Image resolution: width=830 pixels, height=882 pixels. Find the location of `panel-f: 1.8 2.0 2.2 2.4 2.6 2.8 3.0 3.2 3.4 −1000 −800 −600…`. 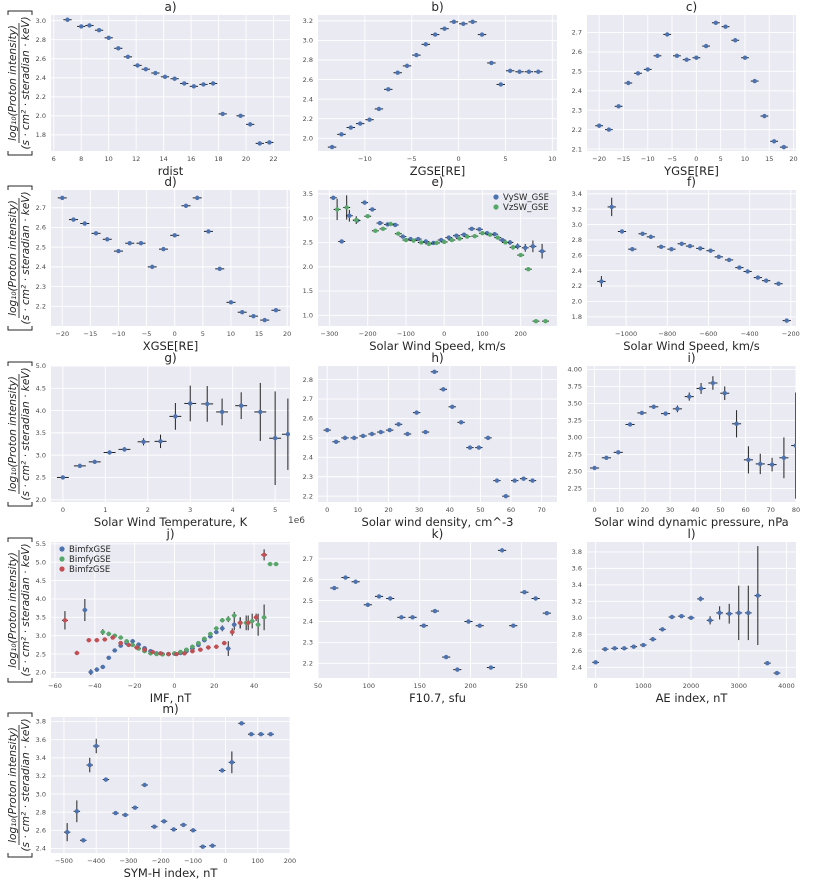

panel-f: 1.8 2.0 2.2 2.4 2.6 2.8 3.0 3.2 3.4 −1000 −800 −600… is located at coordinates (686, 264).